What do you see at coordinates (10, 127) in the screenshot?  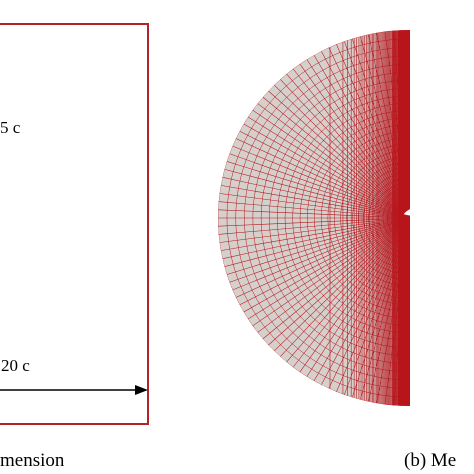 I see `dim-label-vertical: 5 c` at bounding box center [10, 127].